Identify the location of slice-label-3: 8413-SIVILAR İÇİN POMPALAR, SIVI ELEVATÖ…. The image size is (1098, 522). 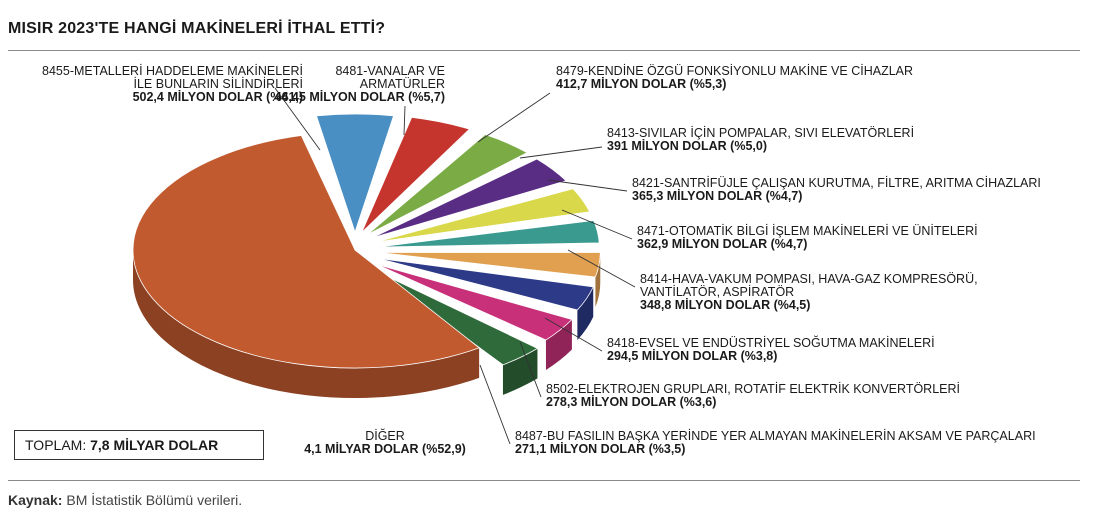
(760, 139).